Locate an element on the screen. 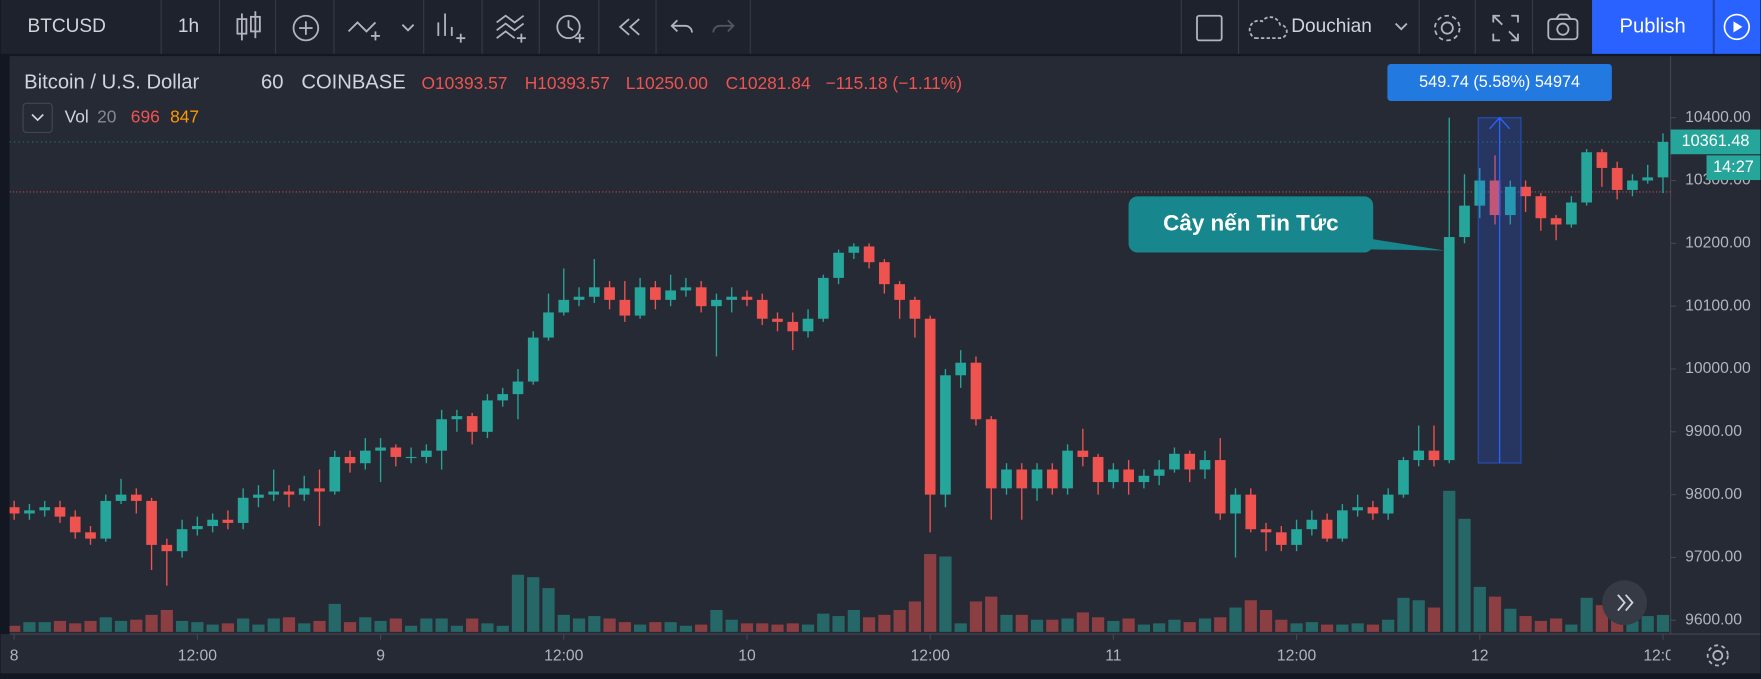  scroll-icon is located at coordinates (1621, 603).